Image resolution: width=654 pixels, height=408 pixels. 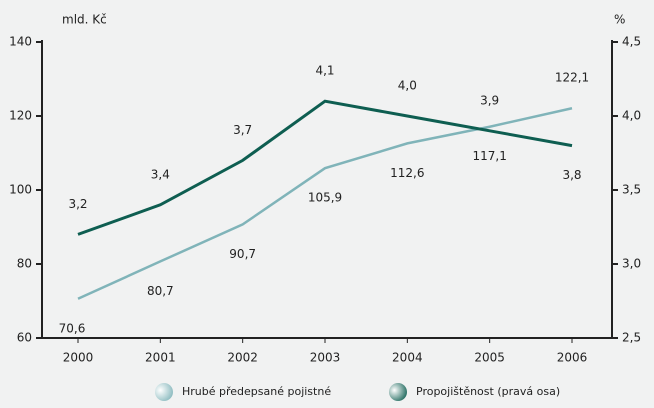 I want to click on x-tick-label: 2005, so click(x=489, y=358).